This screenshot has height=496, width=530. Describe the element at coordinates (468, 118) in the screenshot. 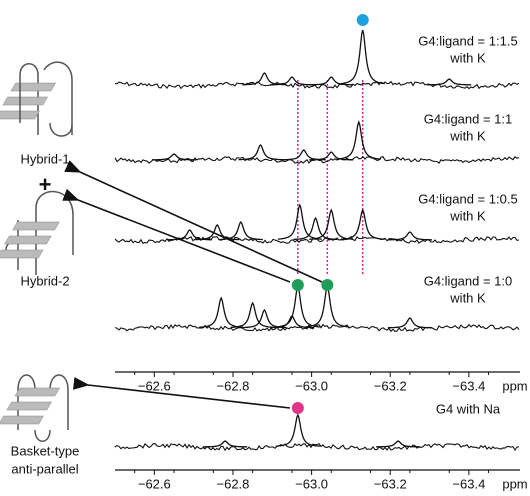

I see `spectrum-label: G4:ligand = 1:1` at that location.